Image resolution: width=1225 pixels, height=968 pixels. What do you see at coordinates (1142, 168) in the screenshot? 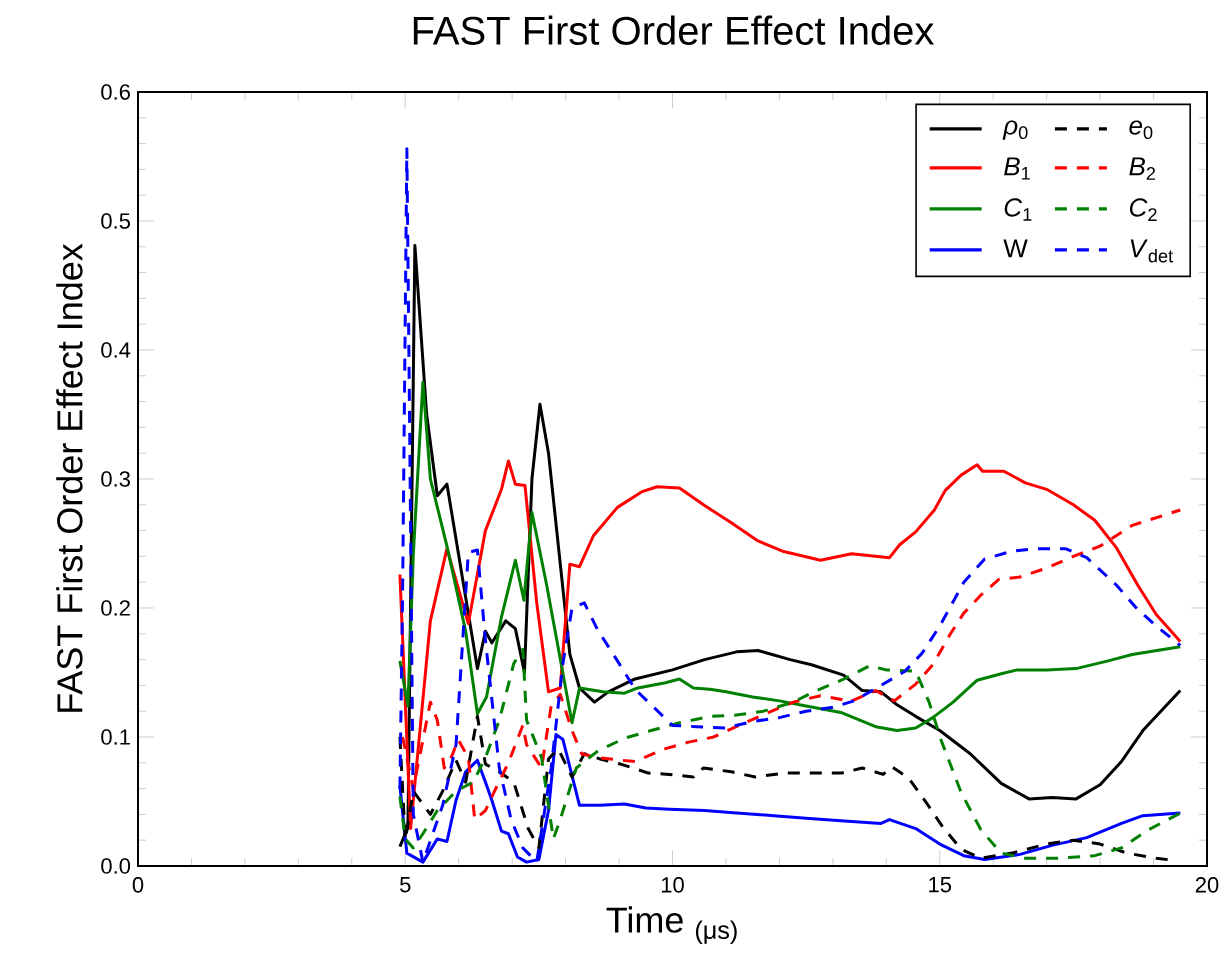
I see `legend-label: B$_{2}$` at bounding box center [1142, 168].